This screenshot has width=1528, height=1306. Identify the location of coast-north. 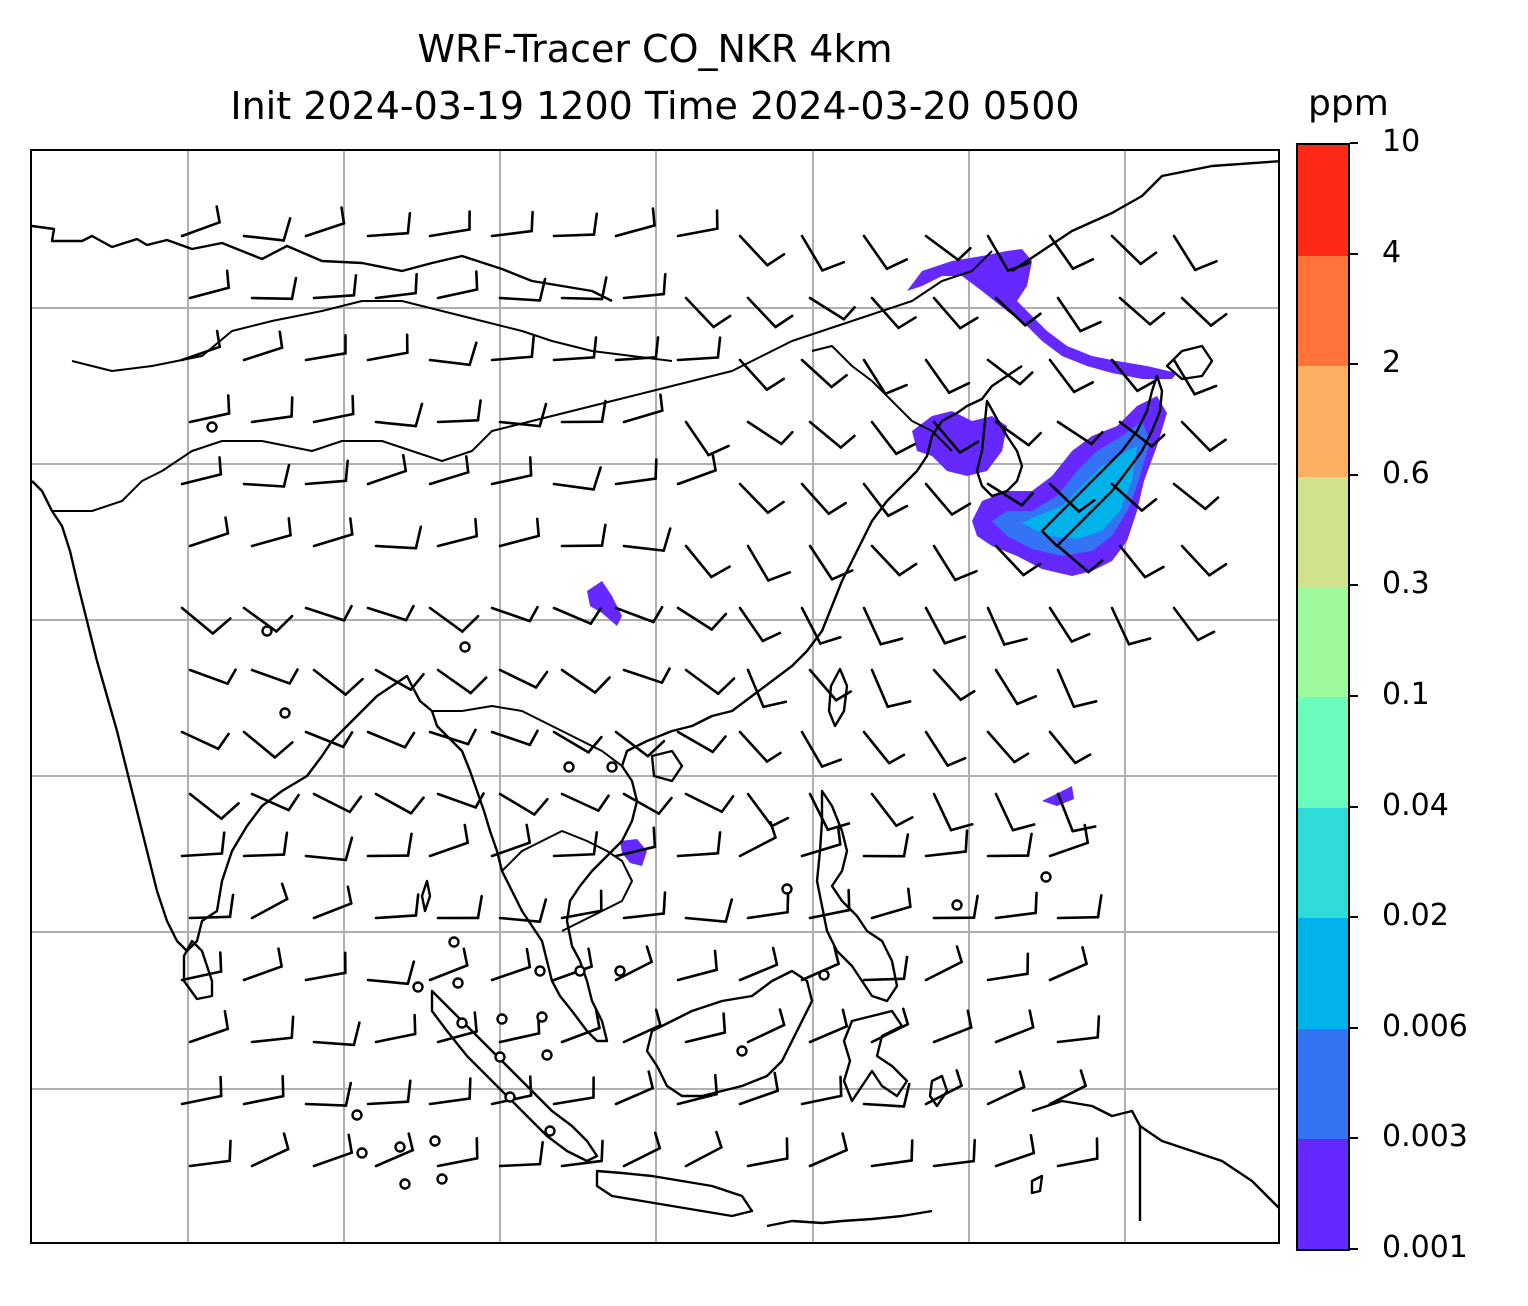
(322, 263).